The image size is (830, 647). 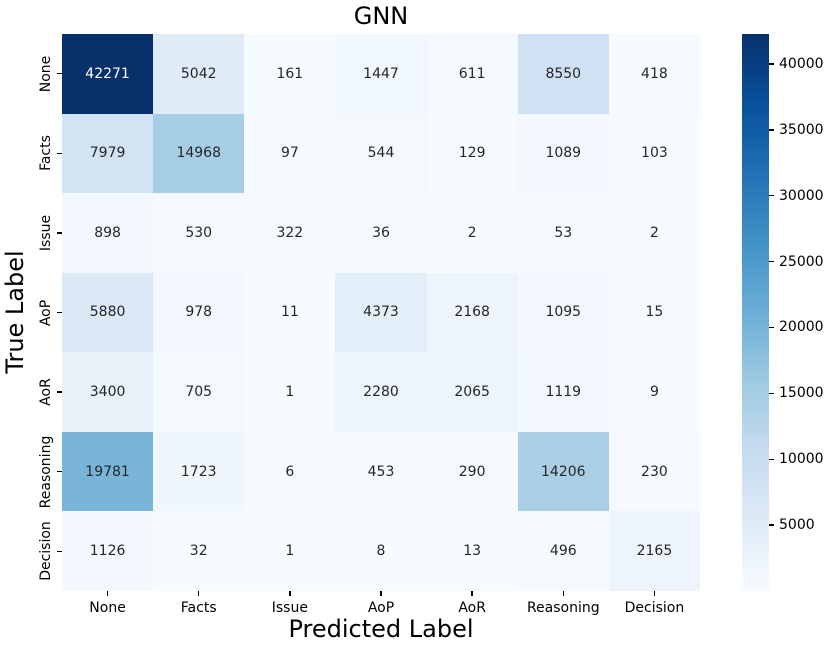 What do you see at coordinates (108, 74) in the screenshot?
I see `heatmap-cell-None-None: 42271` at bounding box center [108, 74].